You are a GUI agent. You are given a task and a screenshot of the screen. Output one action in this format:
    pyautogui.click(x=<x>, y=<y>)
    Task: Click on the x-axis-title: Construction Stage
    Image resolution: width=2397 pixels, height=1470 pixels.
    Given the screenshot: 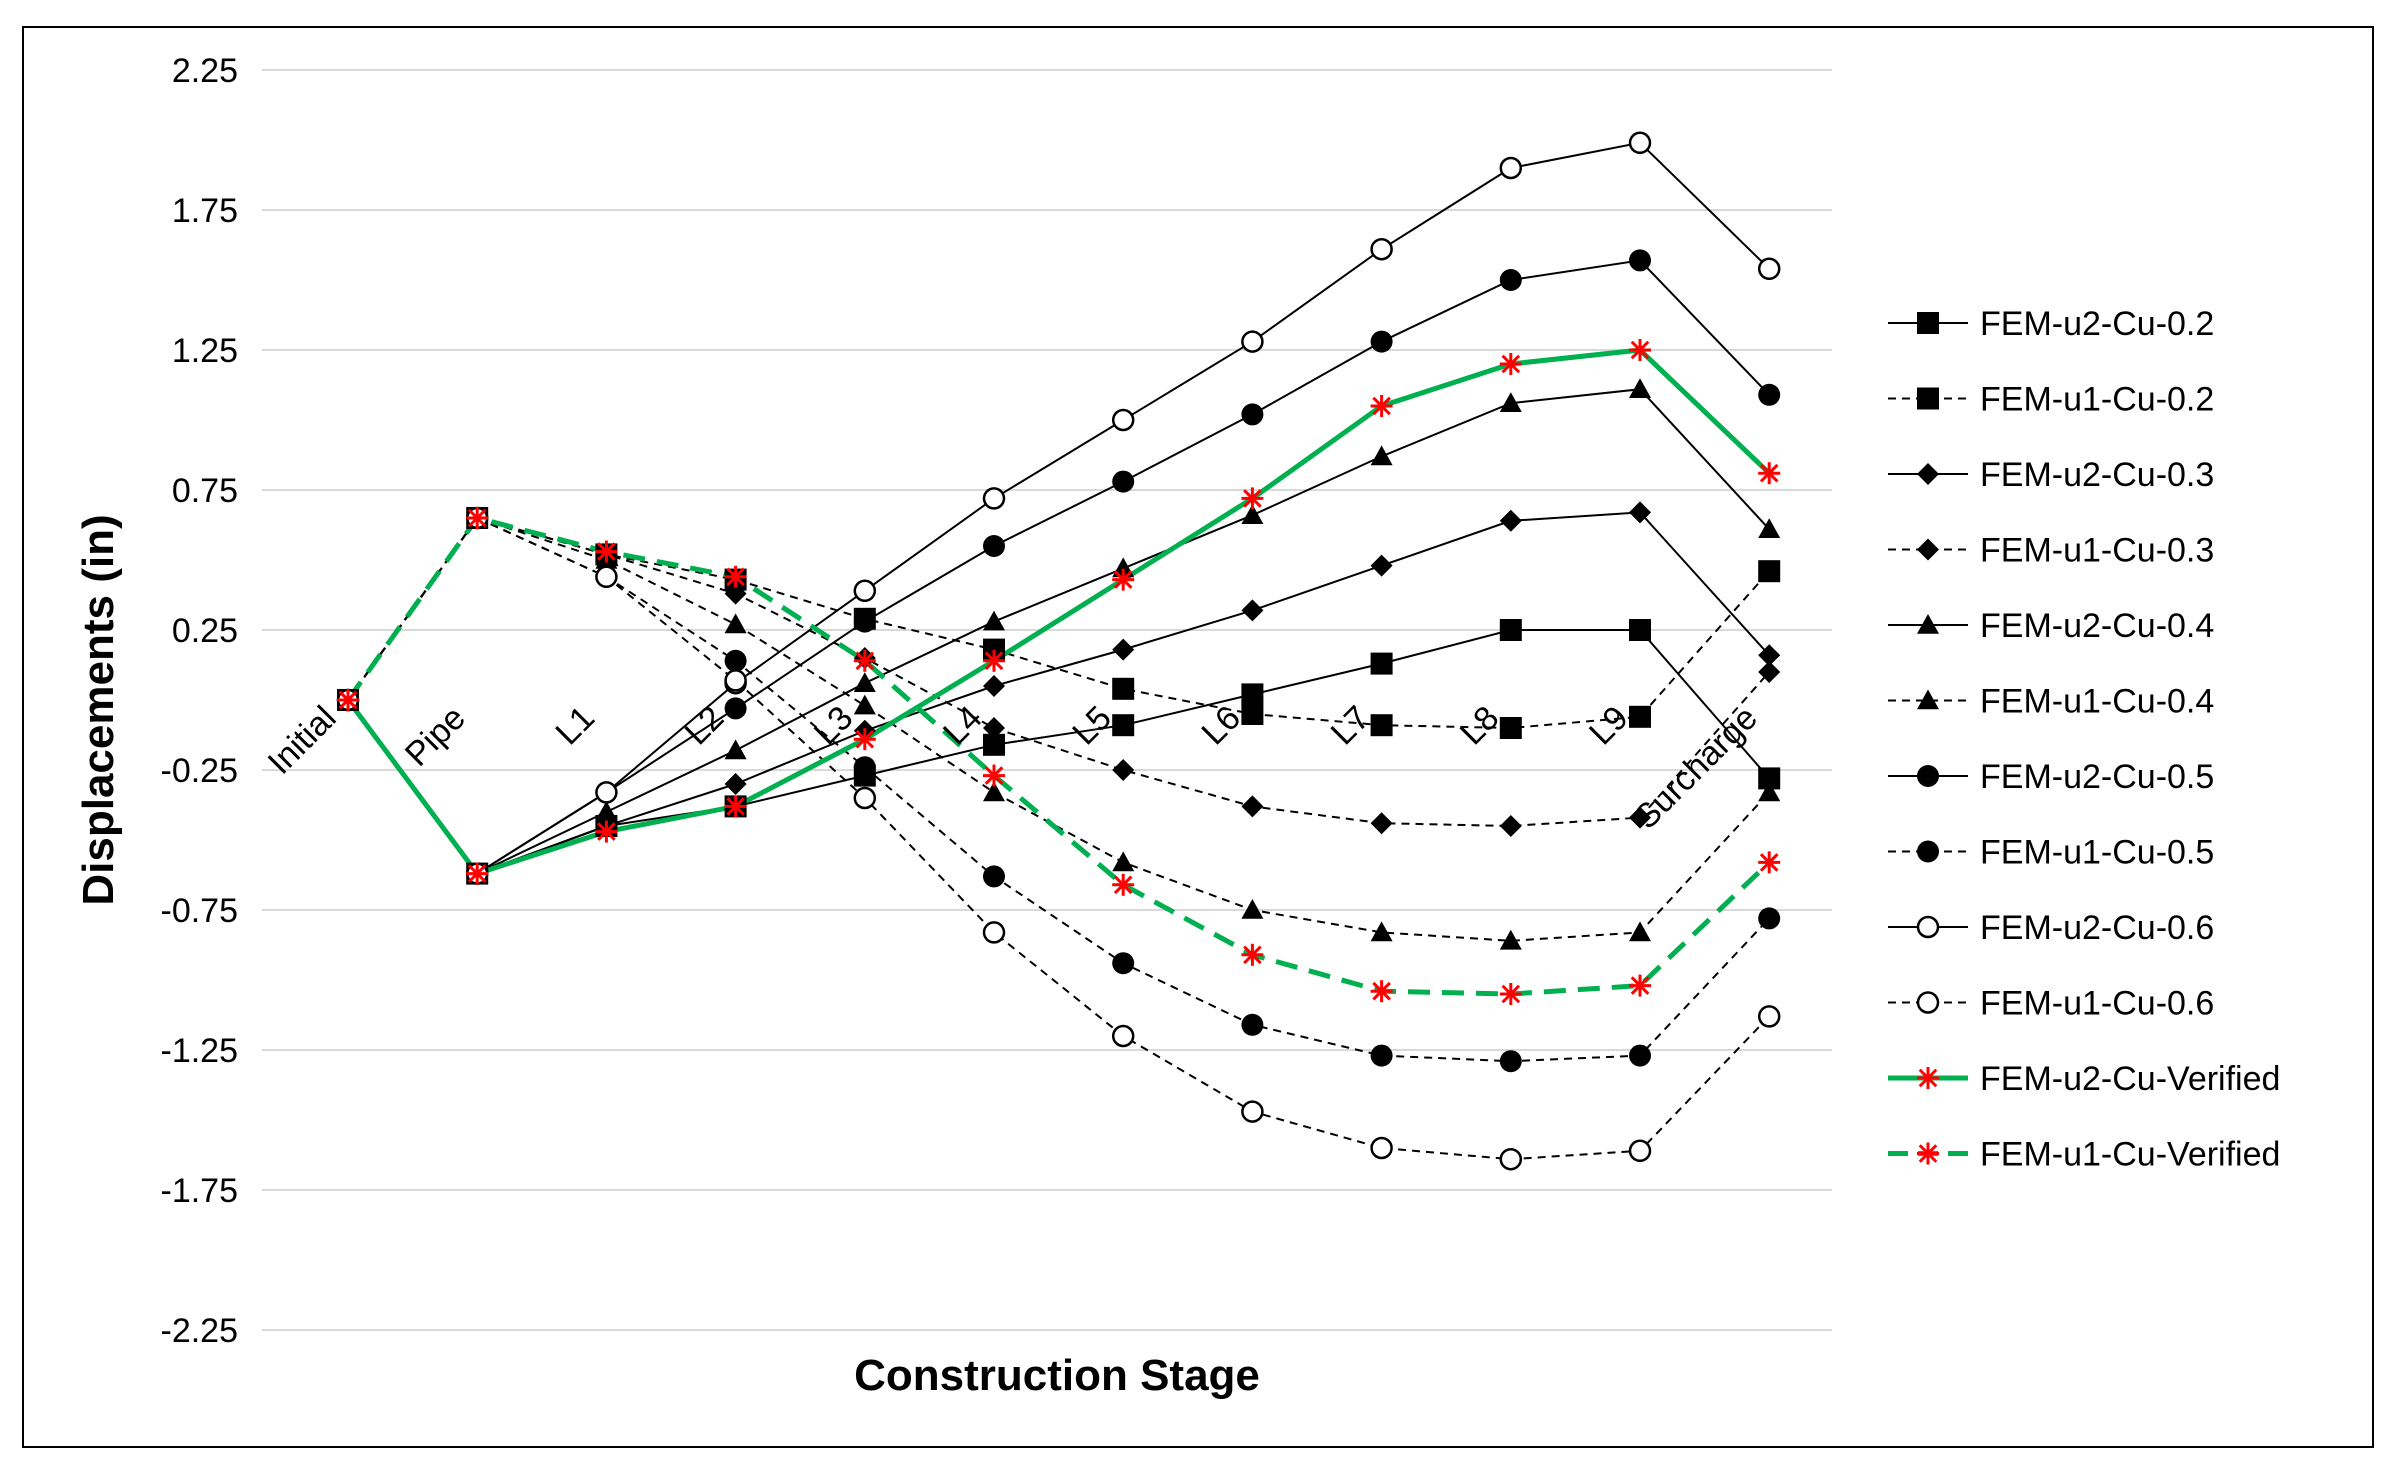 What is the action you would take?
    pyautogui.click(x=1057, y=1375)
    